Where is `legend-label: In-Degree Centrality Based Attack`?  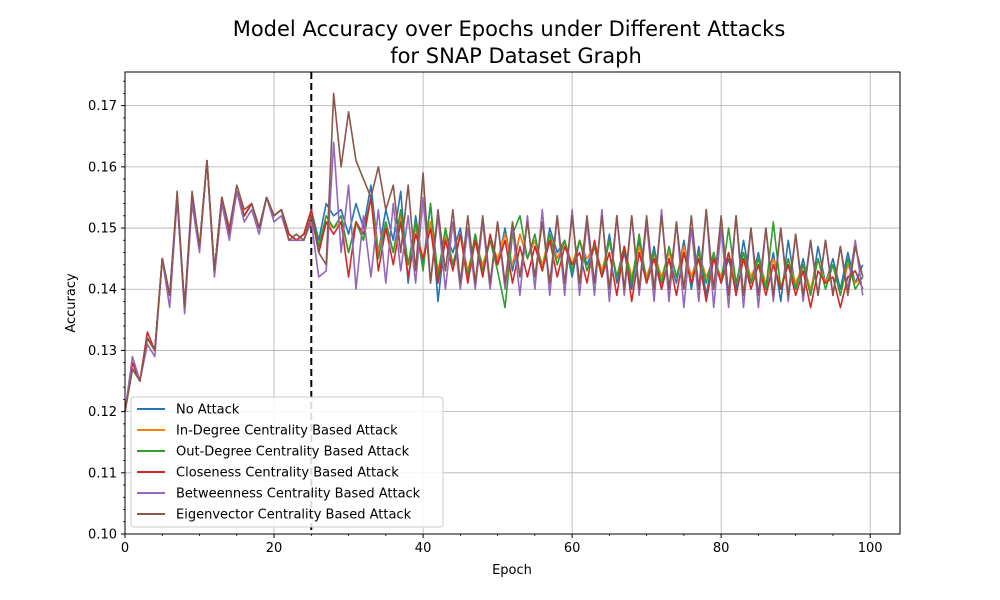
legend-label: In-Degree Centrality Based Attack is located at coordinates (287, 431).